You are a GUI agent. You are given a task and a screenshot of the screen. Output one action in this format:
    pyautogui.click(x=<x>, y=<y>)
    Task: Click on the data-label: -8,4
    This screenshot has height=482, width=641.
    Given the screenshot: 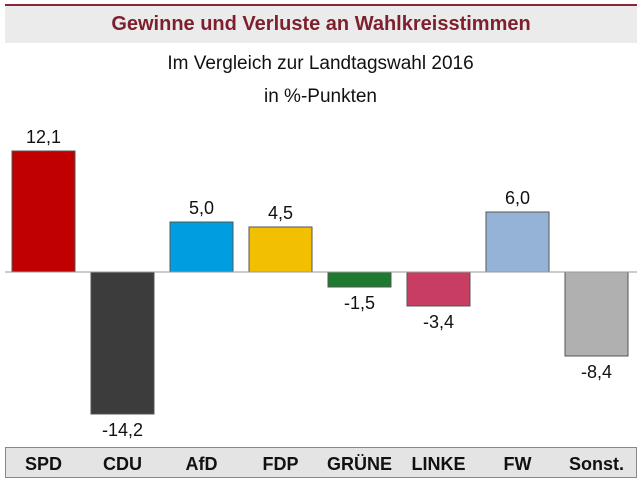 What is the action you would take?
    pyautogui.click(x=596, y=372)
    